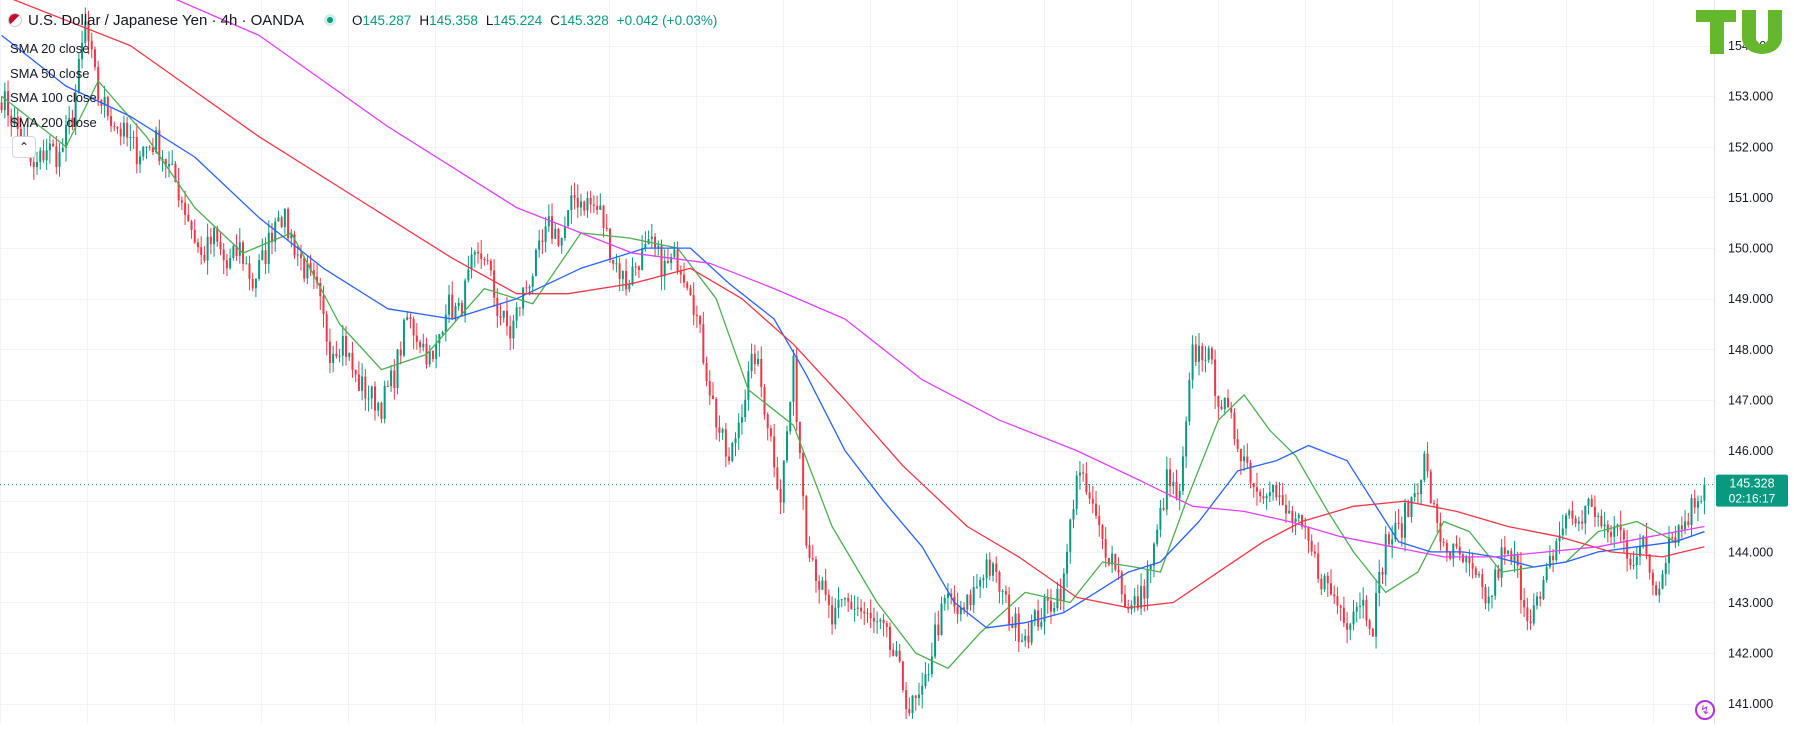 This screenshot has width=1794, height=729. What do you see at coordinates (50, 48) in the screenshot?
I see `legend-sma-20: SMA 20 close` at bounding box center [50, 48].